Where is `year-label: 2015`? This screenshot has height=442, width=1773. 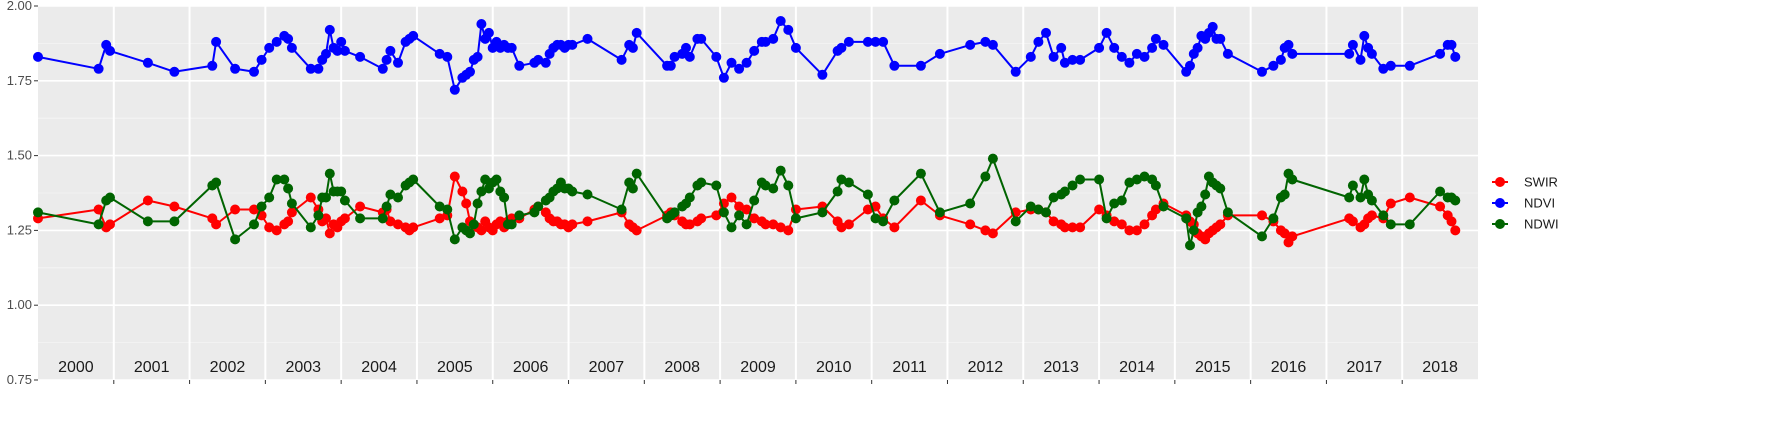
year-label: 2015 is located at coordinates (1213, 367).